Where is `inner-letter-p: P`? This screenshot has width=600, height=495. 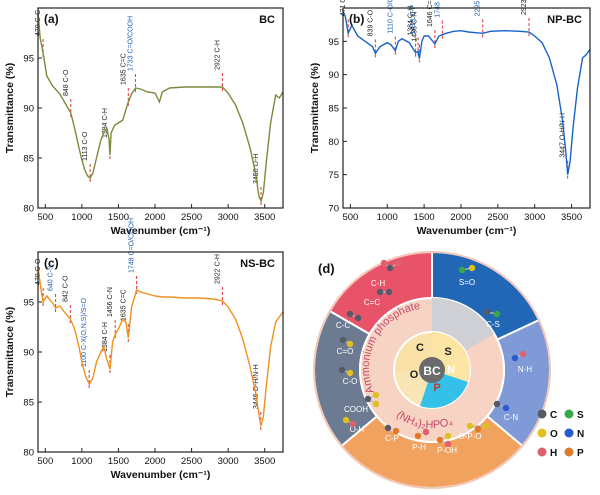
inner-letter-p: P is located at coordinates (436, 388).